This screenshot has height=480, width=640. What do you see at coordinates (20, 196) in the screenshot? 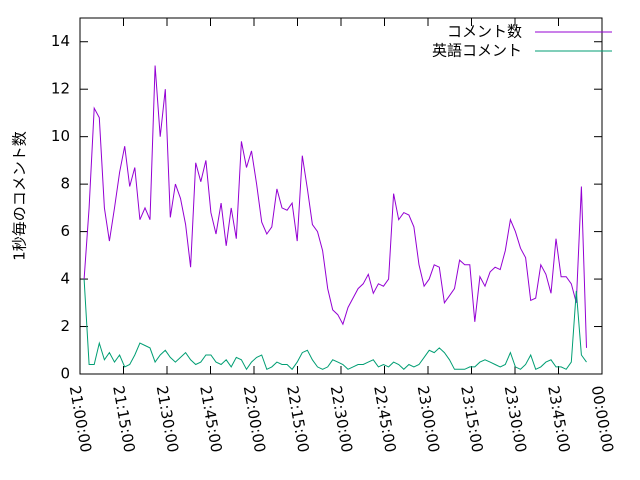
I see `y-axis-label: 1秒毎のコメント数` at bounding box center [20, 196].